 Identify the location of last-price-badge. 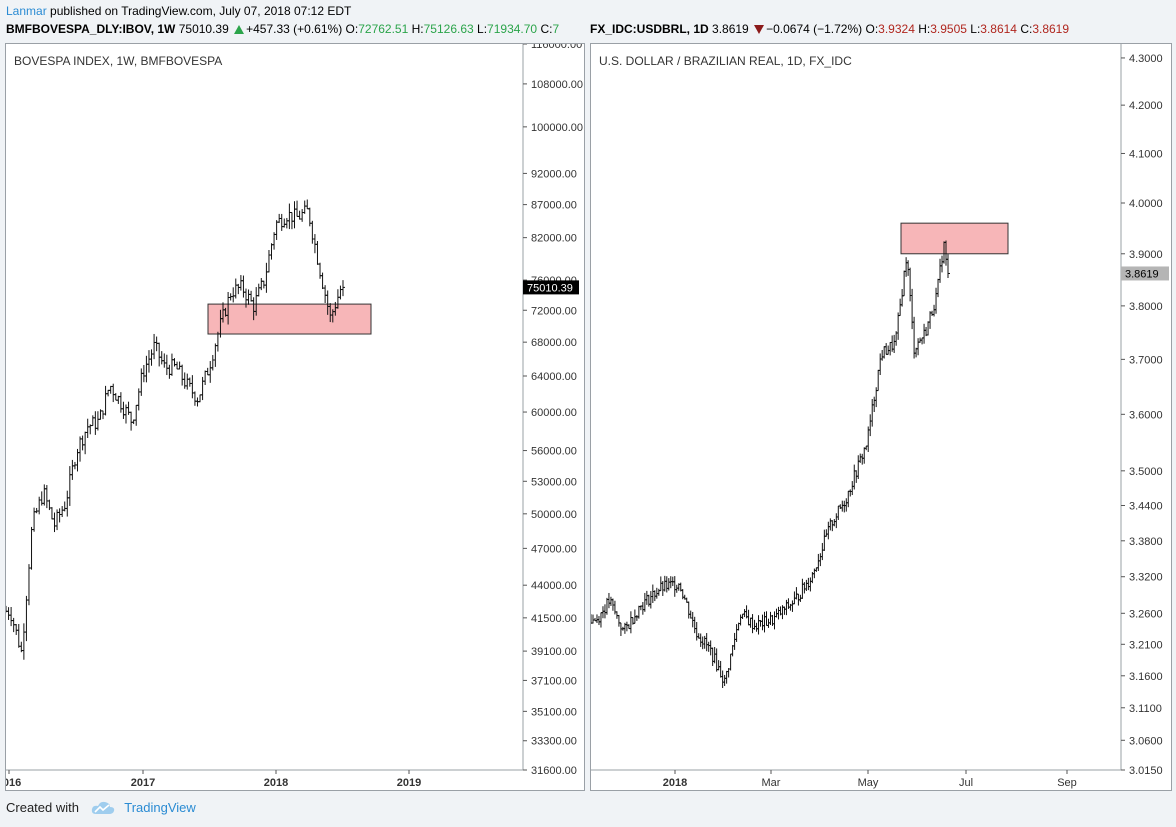
(551, 287).